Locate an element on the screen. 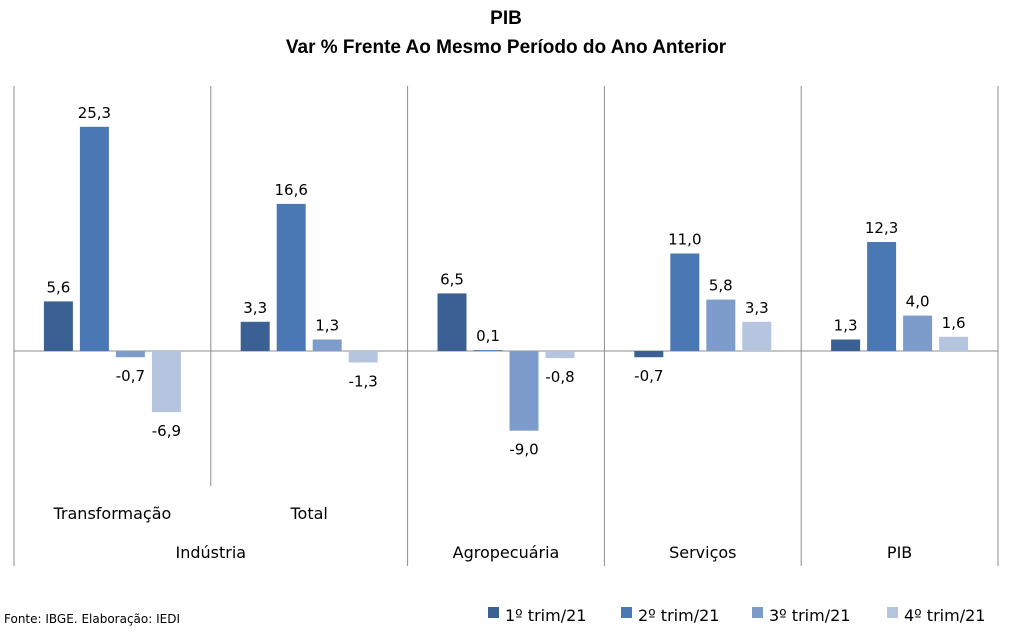 The width and height of the screenshot is (1013, 632). group-label: Serviços is located at coordinates (702, 552).